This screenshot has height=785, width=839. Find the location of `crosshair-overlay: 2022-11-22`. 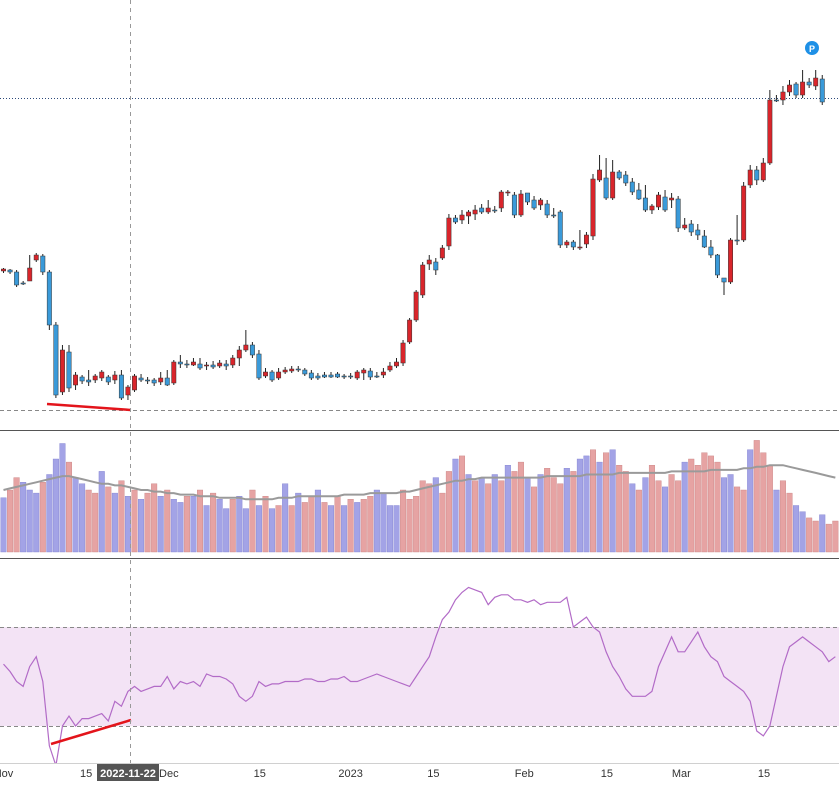

crosshair-overlay: 2022-11-22 is located at coordinates (128, 390).